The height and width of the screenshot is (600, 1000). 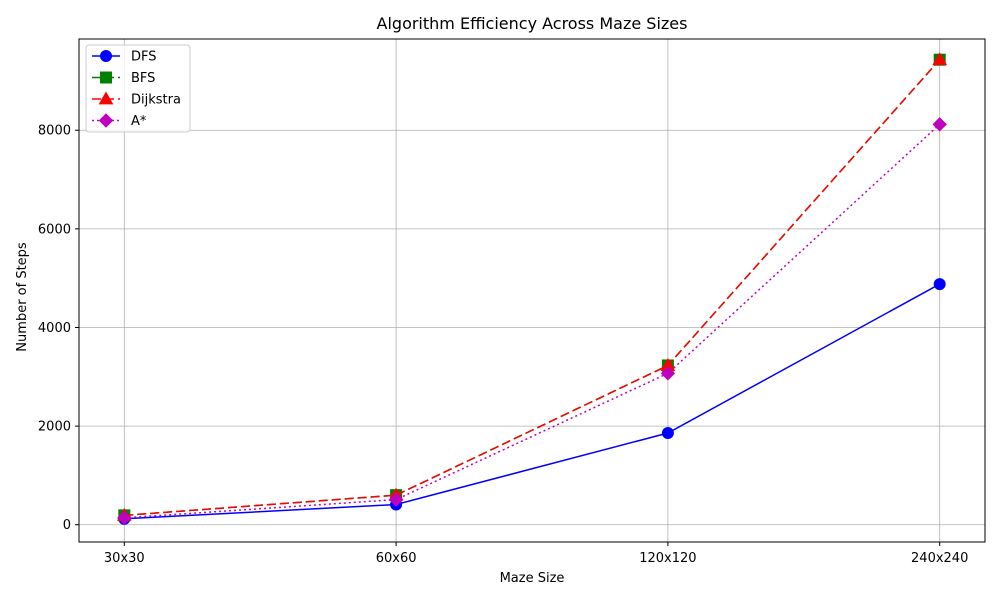 I want to click on chart-title: Algorithm Efficiency Across Maze Sizes, so click(x=532, y=23).